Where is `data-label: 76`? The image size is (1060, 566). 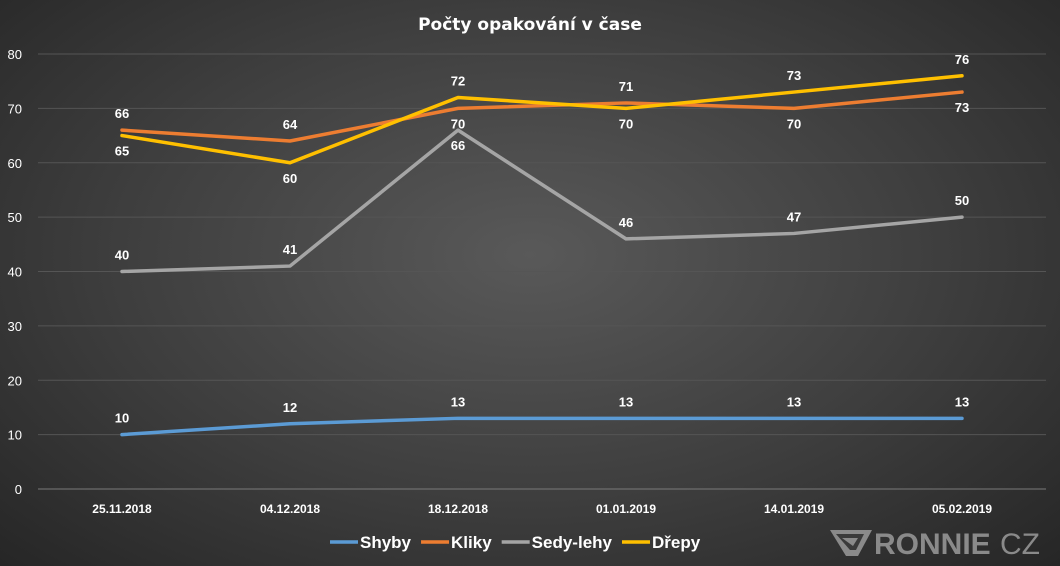 data-label: 76 is located at coordinates (962, 59).